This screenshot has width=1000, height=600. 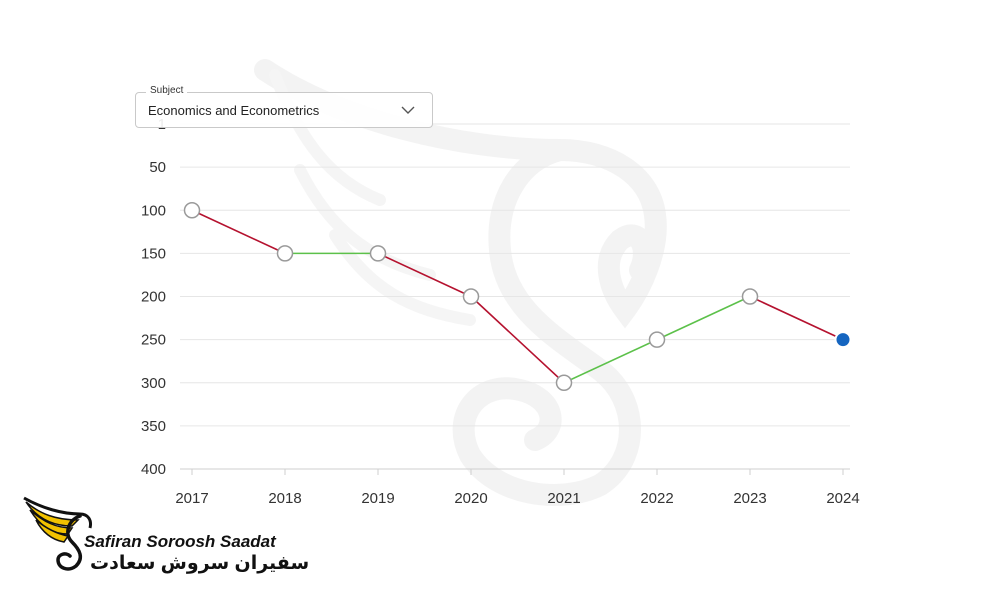 I want to click on company-logo: Safiran Soroosh Saadat سفیران سروش سعادت, so click(x=165, y=536).